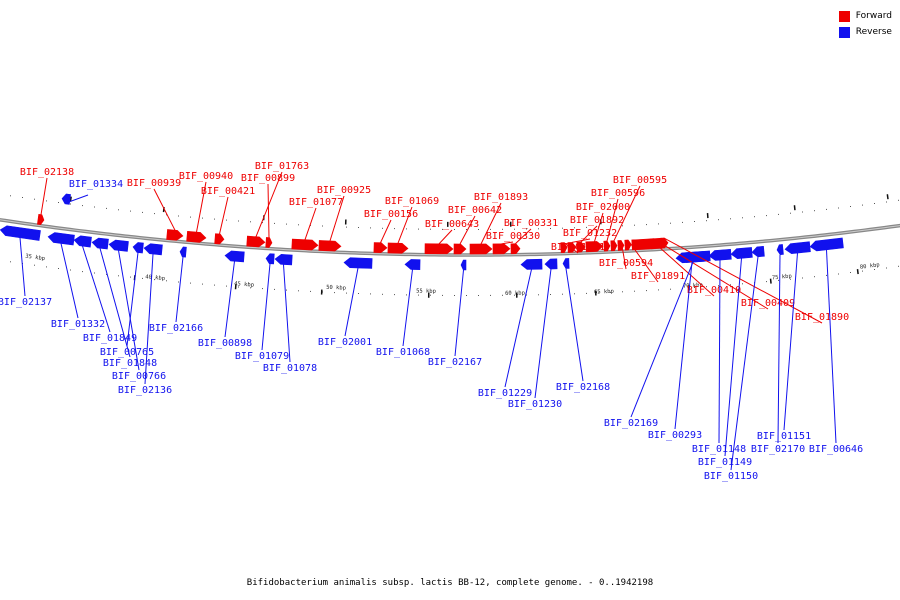 The height and width of the screenshot is (600, 900). What do you see at coordinates (873, 16) in the screenshot?
I see `legend-label-forward: Forward` at bounding box center [873, 16].